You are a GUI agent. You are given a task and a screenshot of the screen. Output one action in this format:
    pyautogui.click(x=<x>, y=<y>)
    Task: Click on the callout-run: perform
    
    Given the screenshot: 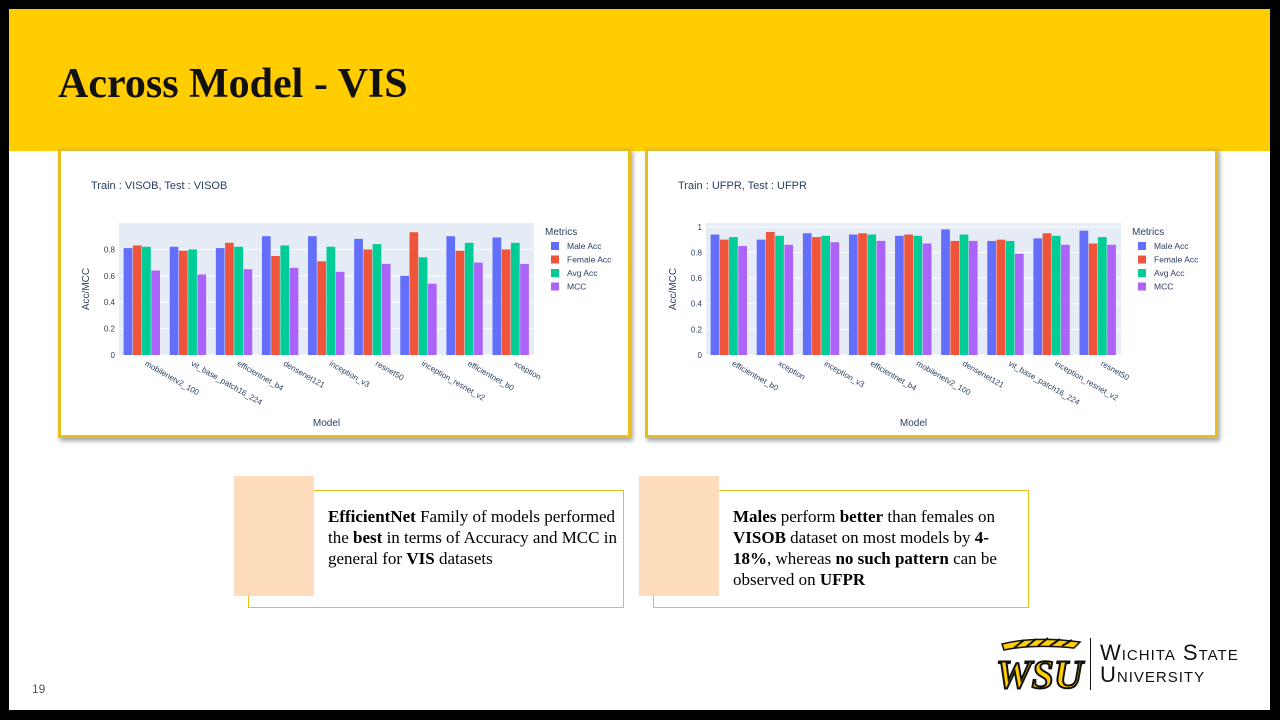 What is the action you would take?
    pyautogui.click(x=808, y=516)
    